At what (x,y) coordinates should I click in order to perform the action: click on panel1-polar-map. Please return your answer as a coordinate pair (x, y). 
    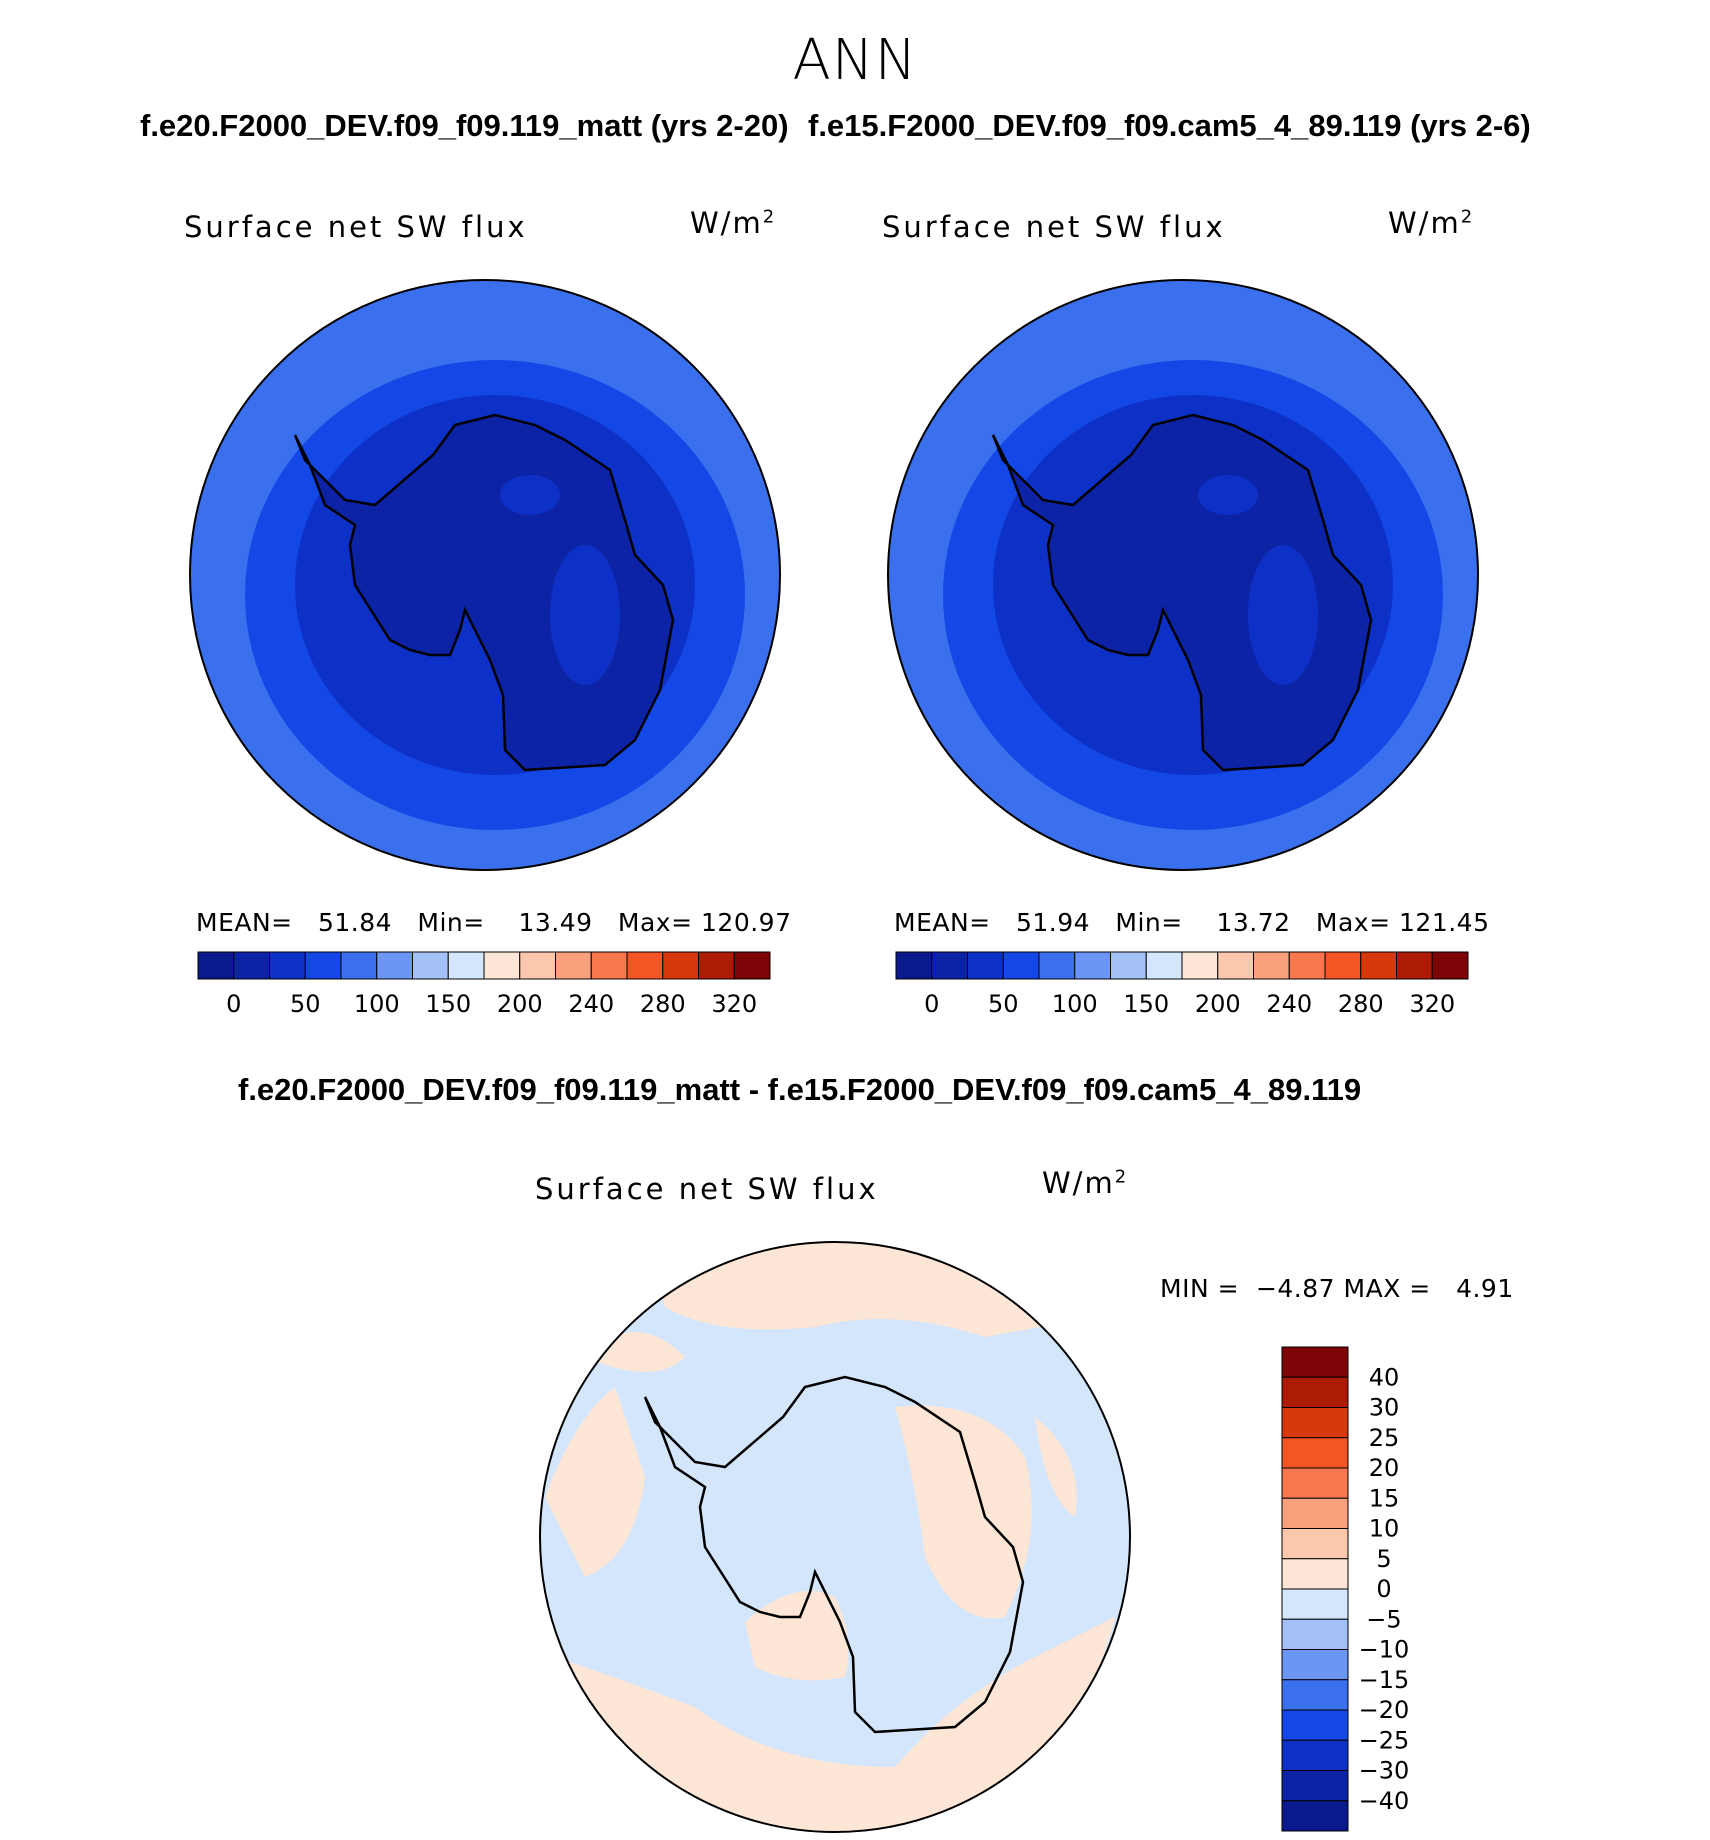
    Looking at the image, I should click on (485, 575).